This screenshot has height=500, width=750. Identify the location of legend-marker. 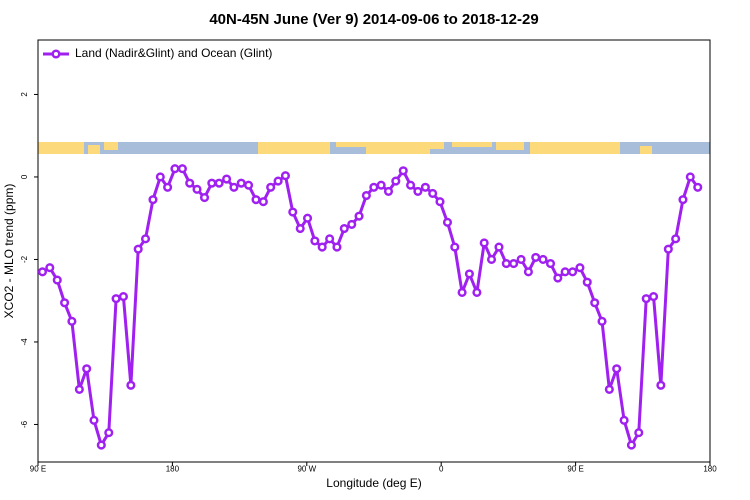
(56, 54).